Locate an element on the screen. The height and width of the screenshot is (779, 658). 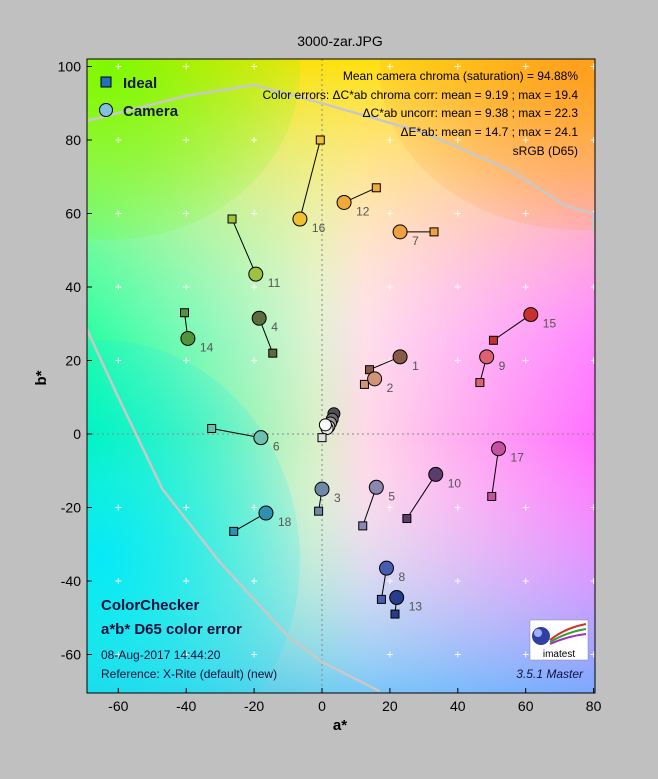
legend-camera-marker is located at coordinates (106, 110).